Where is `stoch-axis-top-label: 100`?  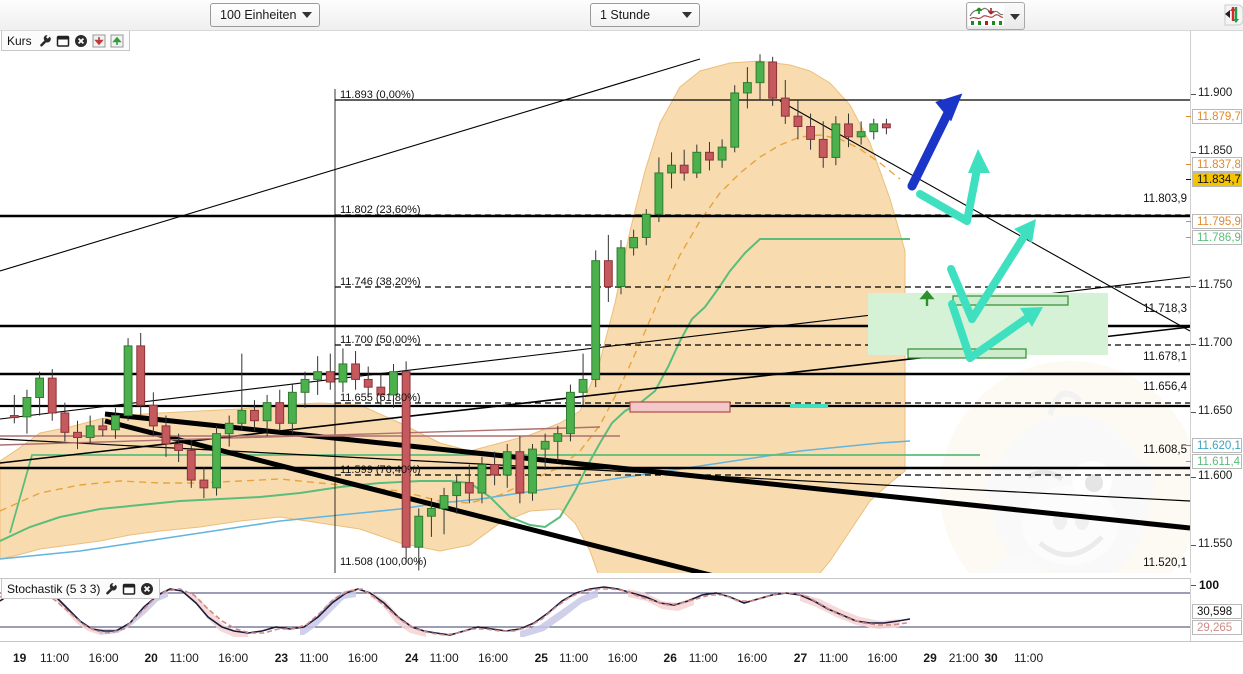 stoch-axis-top-label: 100 is located at coordinates (1209, 585).